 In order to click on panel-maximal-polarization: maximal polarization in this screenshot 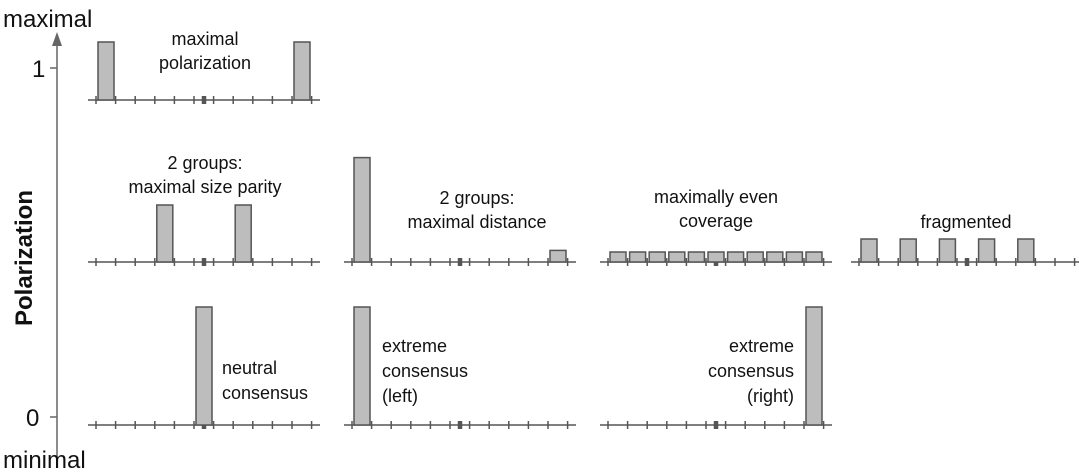, I will do `click(204, 66)`.